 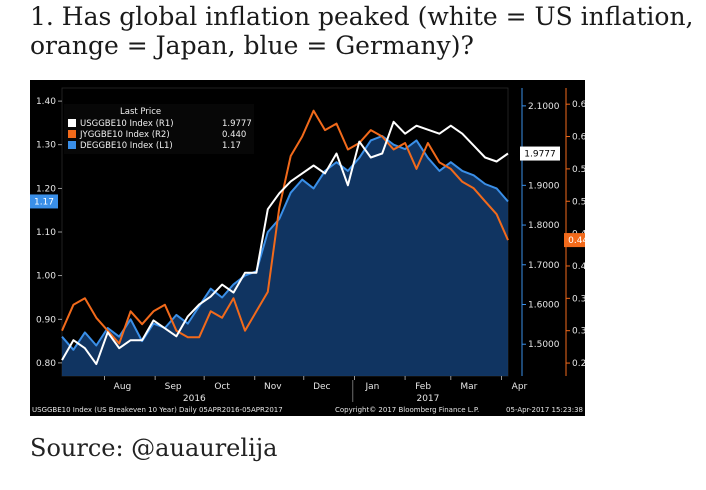 What do you see at coordinates (468, 387) in the screenshot?
I see `x-tick-label: Mar` at bounding box center [468, 387].